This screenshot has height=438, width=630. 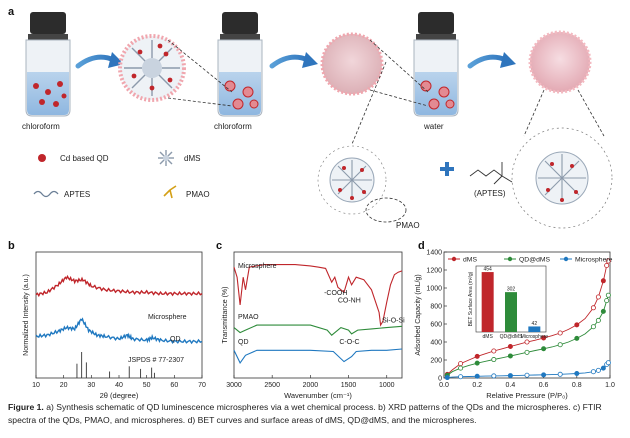 I want to click on label-aptes-callout: (APTES), so click(x=490, y=193).